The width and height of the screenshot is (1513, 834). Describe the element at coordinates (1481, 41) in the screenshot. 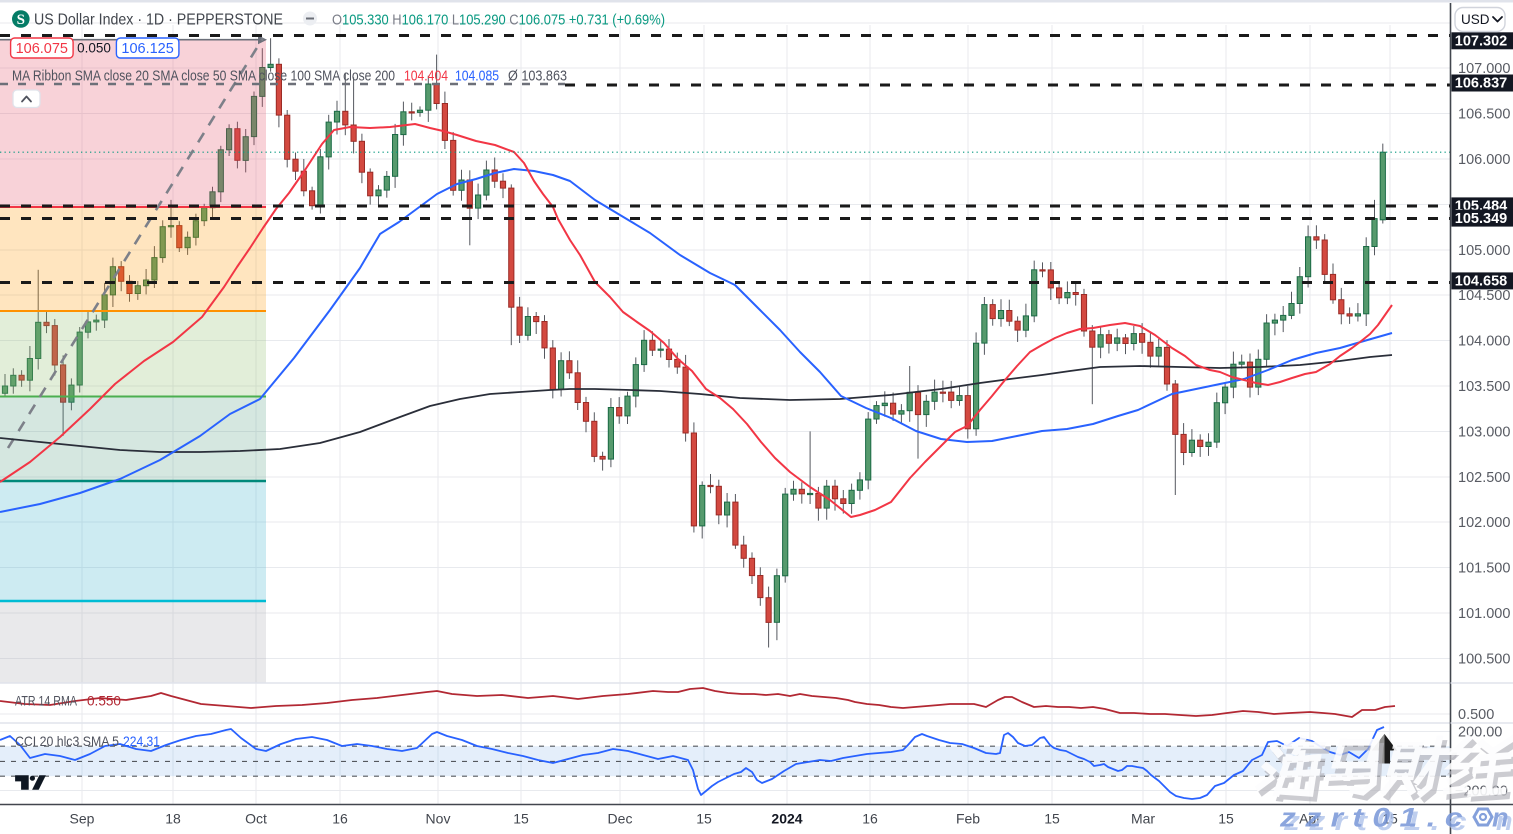

I see `svg-text: 107.302` at that location.